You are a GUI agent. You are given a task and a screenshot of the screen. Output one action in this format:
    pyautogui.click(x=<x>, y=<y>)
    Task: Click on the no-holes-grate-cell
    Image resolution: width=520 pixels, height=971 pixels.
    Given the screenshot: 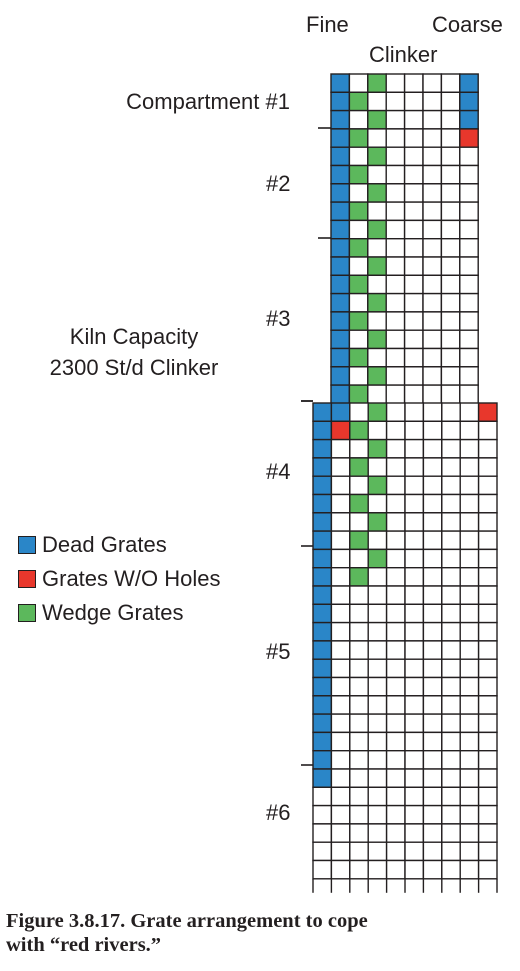 What is the action you would take?
    pyautogui.click(x=469, y=138)
    